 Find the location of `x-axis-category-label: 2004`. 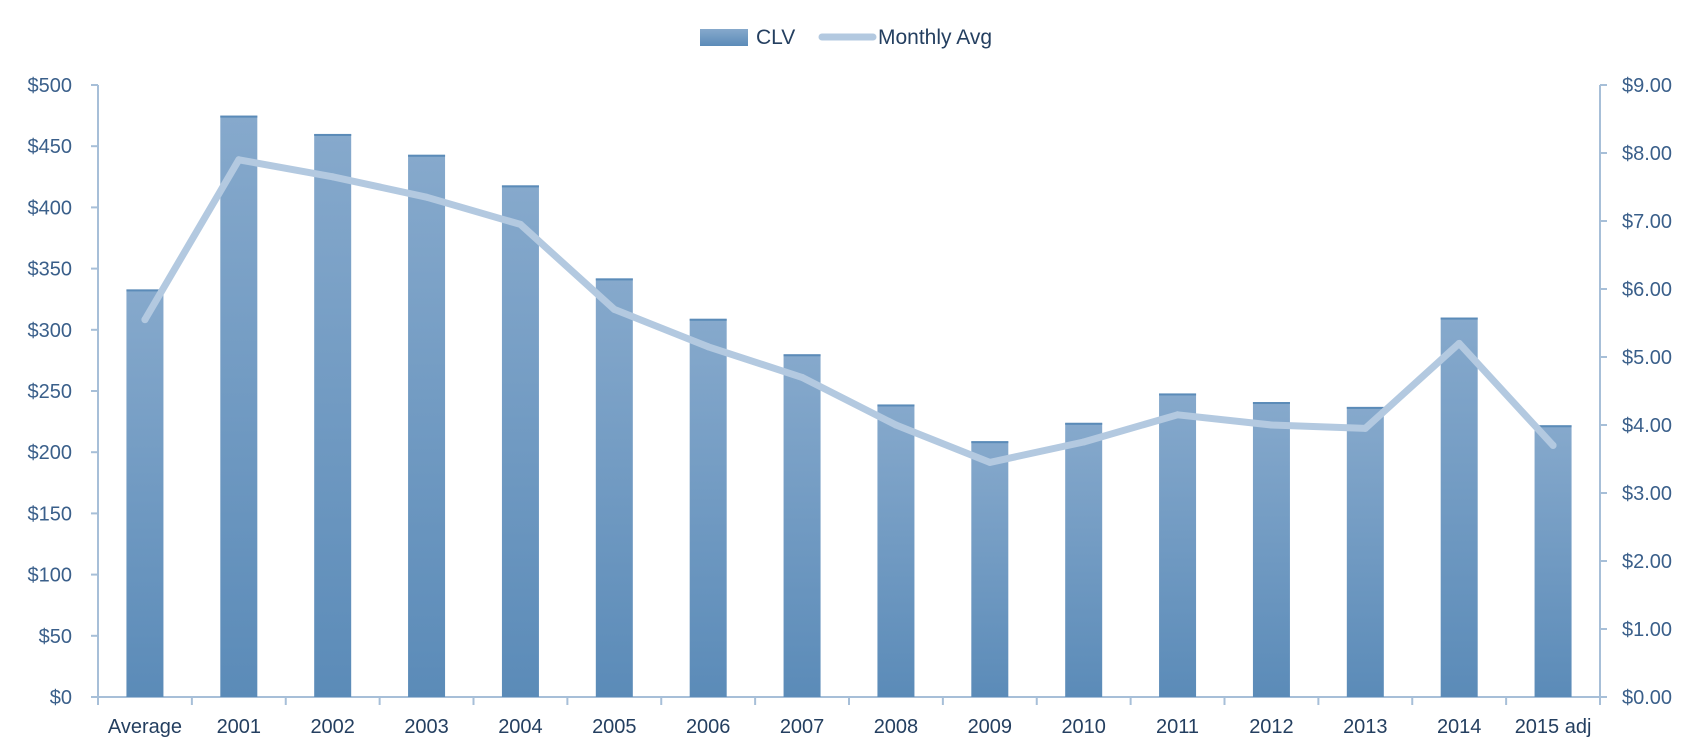

x-axis-category-label: 2004 is located at coordinates (520, 727).